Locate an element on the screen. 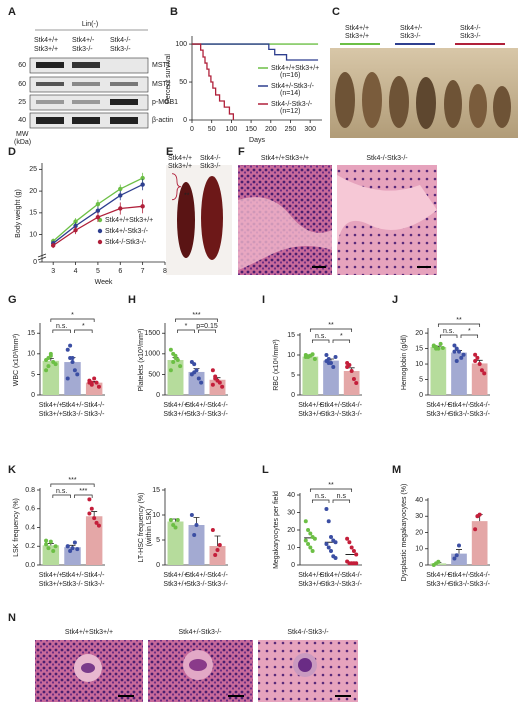 The image size is (520, 706). y-tick-label: 15 is located at coordinates (33, 213).